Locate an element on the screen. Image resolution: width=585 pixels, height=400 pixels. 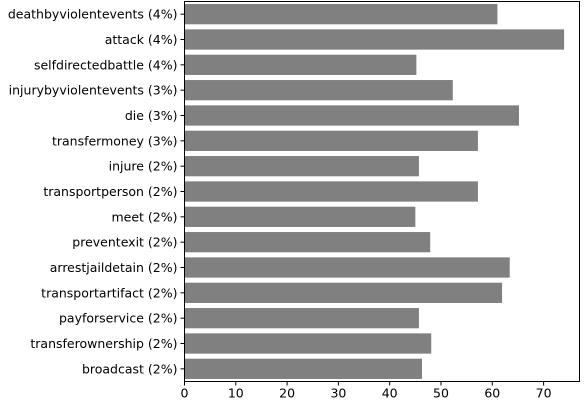
category-label: deathbyviolentevents (4%) is located at coordinates (93, 14).